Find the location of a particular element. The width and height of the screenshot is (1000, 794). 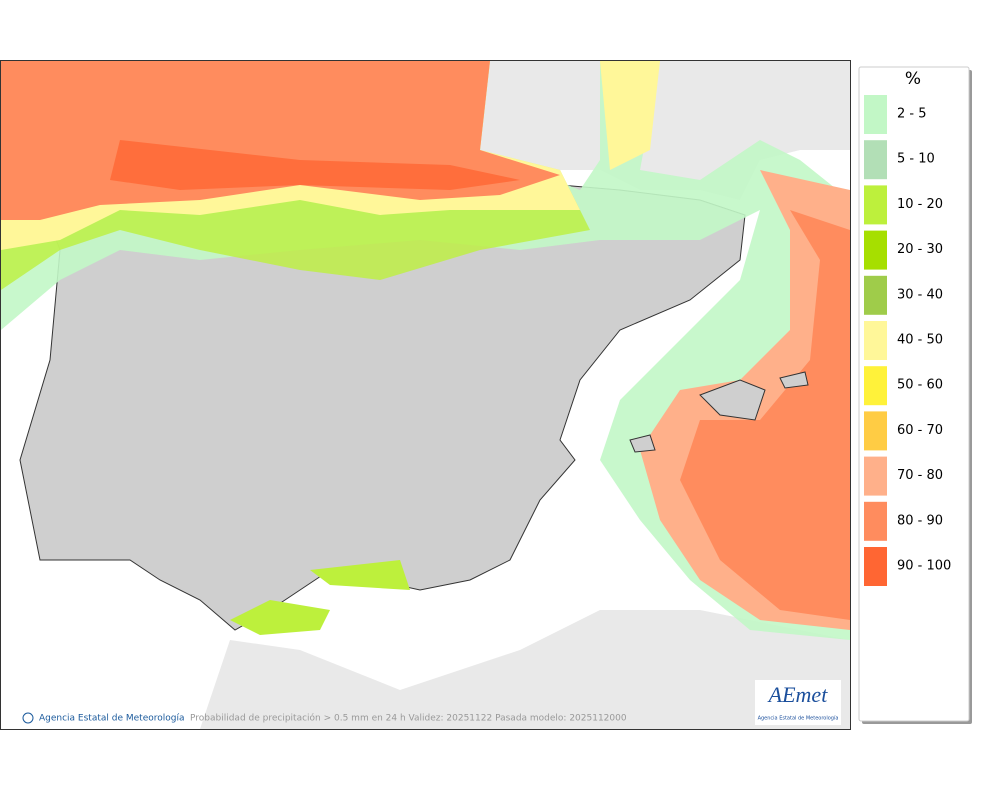

legend-label: 30 - 40 is located at coordinates (920, 294).